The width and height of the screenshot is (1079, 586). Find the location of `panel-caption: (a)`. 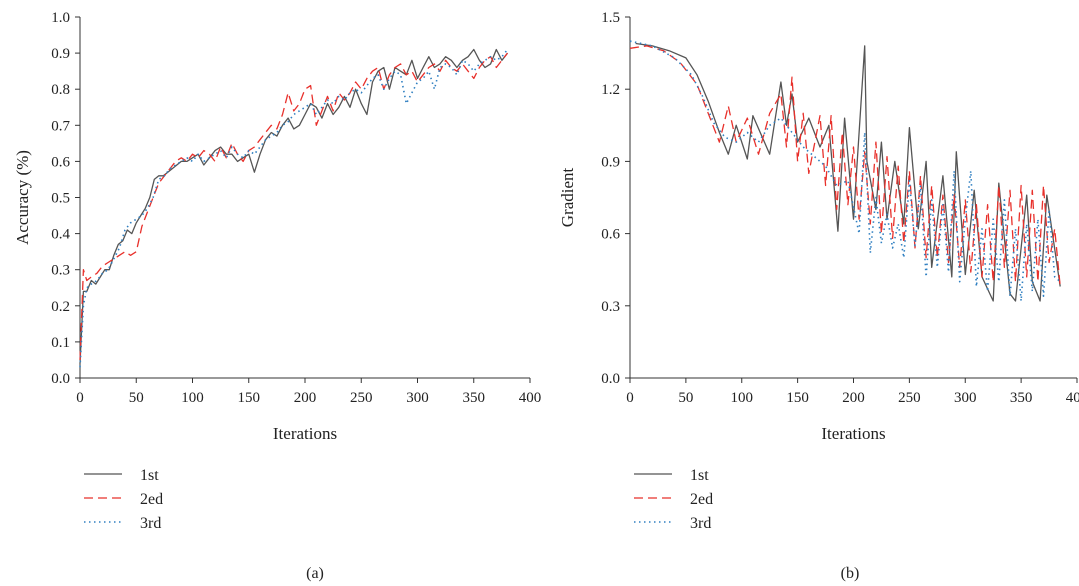

panel-caption: (a) is located at coordinates (315, 573).